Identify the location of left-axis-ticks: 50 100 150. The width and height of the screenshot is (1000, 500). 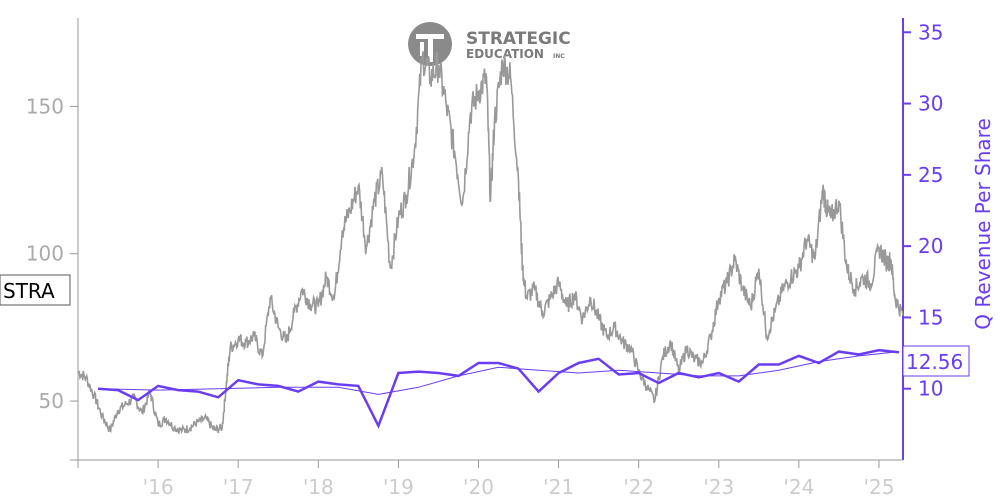
(52, 253).